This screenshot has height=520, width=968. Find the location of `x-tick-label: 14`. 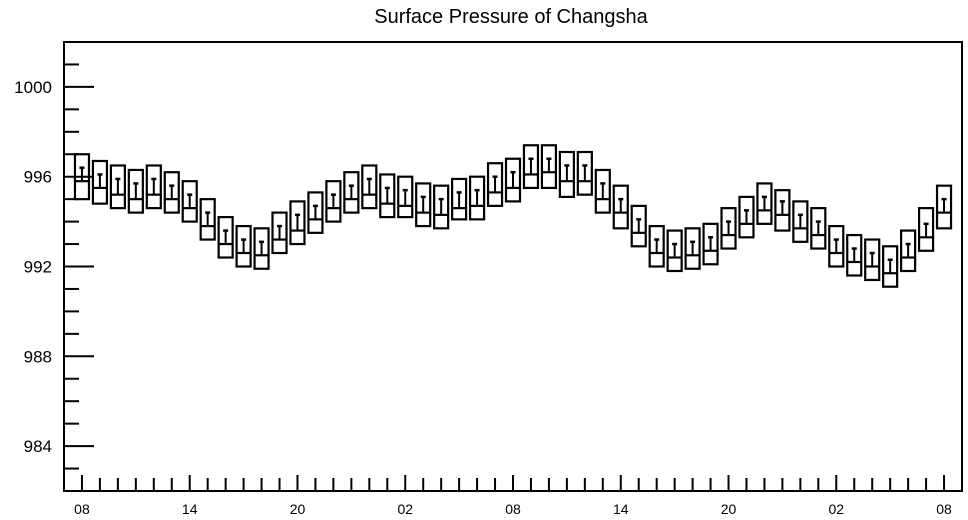

x-tick-label: 14 is located at coordinates (190, 509).